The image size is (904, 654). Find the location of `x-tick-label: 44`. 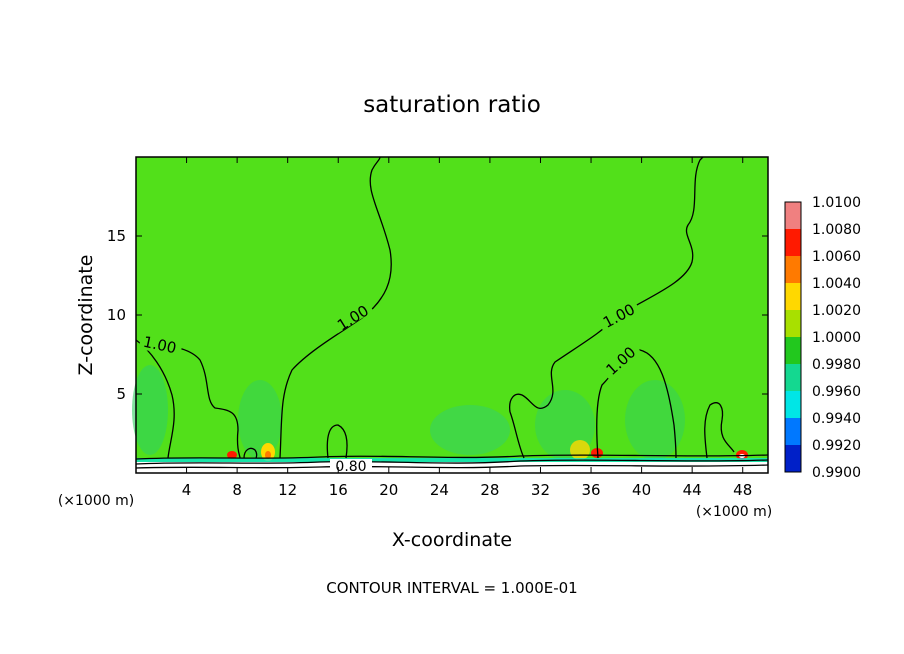

x-tick-label: 44 is located at coordinates (692, 490).